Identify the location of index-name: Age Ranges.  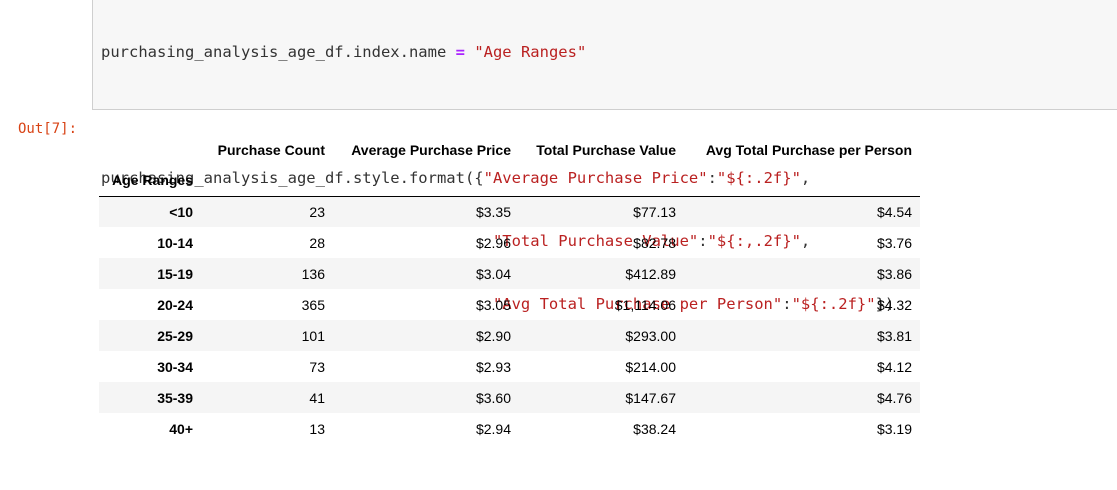
(150, 181).